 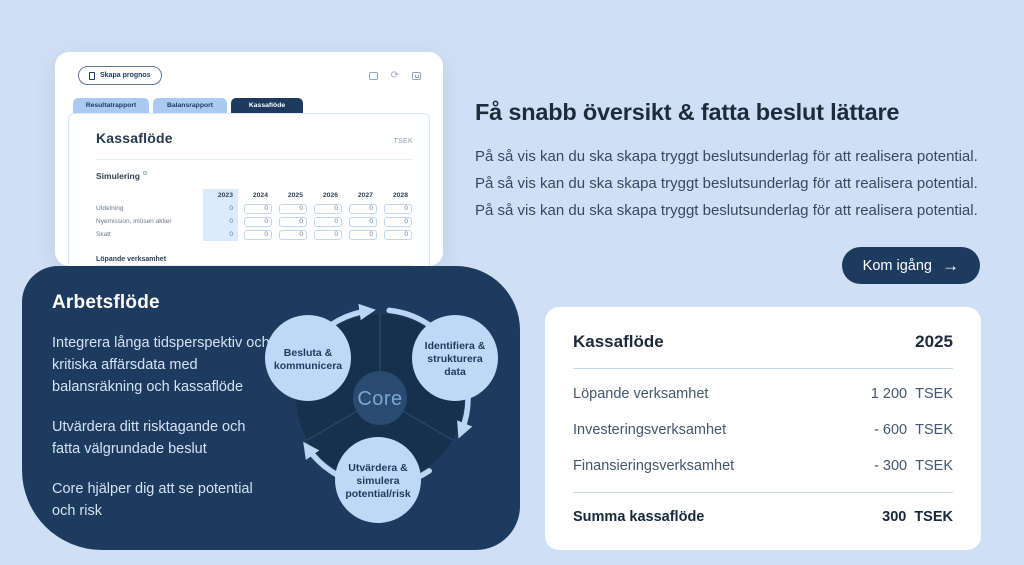 I want to click on core-circle, so click(x=380, y=398).